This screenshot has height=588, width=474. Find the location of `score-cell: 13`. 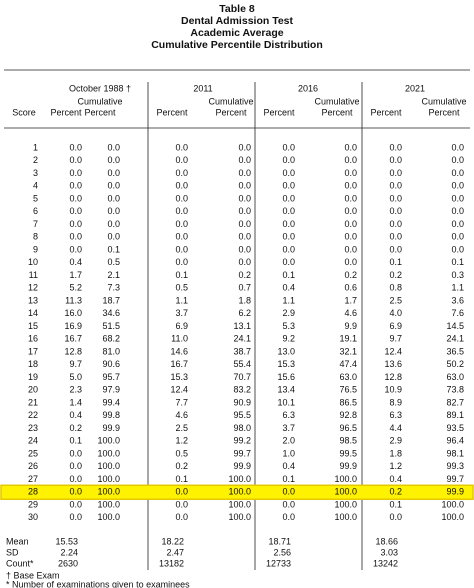

score-cell: 13 is located at coordinates (33, 300).